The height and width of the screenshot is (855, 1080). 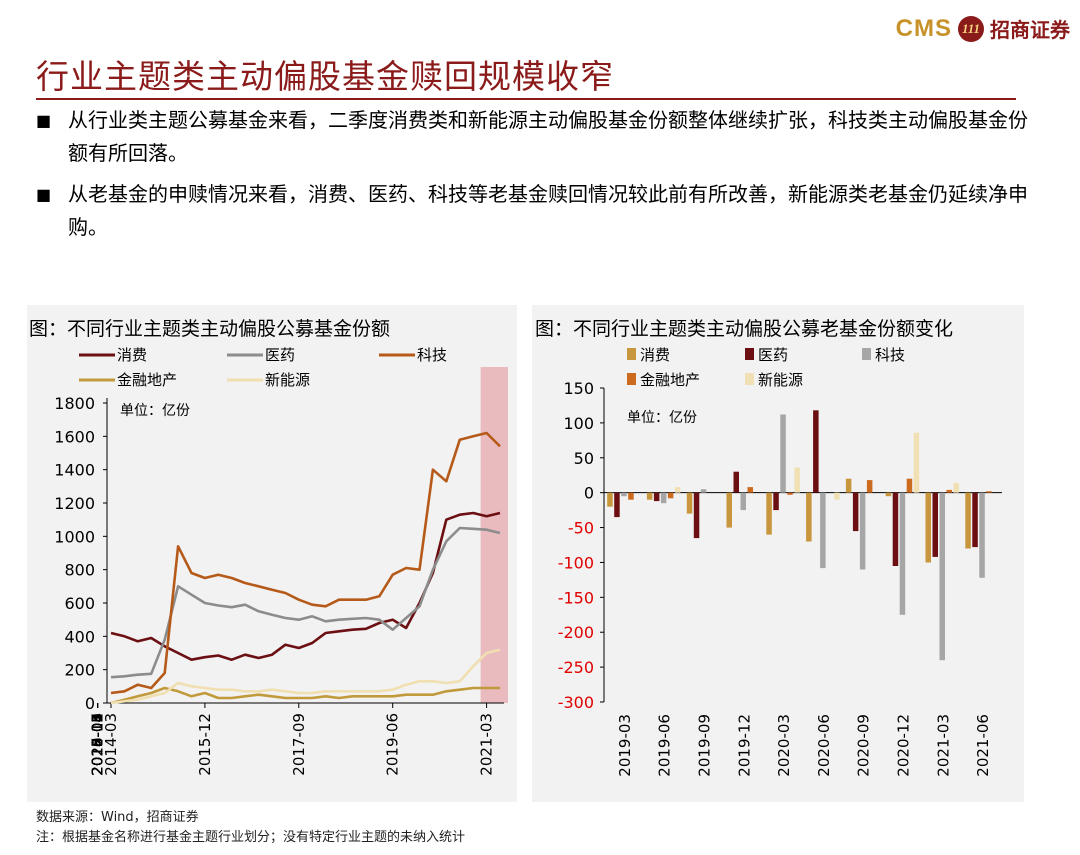 I want to click on data-source: 数据来源：Wind，招商证券, so click(x=117, y=817).